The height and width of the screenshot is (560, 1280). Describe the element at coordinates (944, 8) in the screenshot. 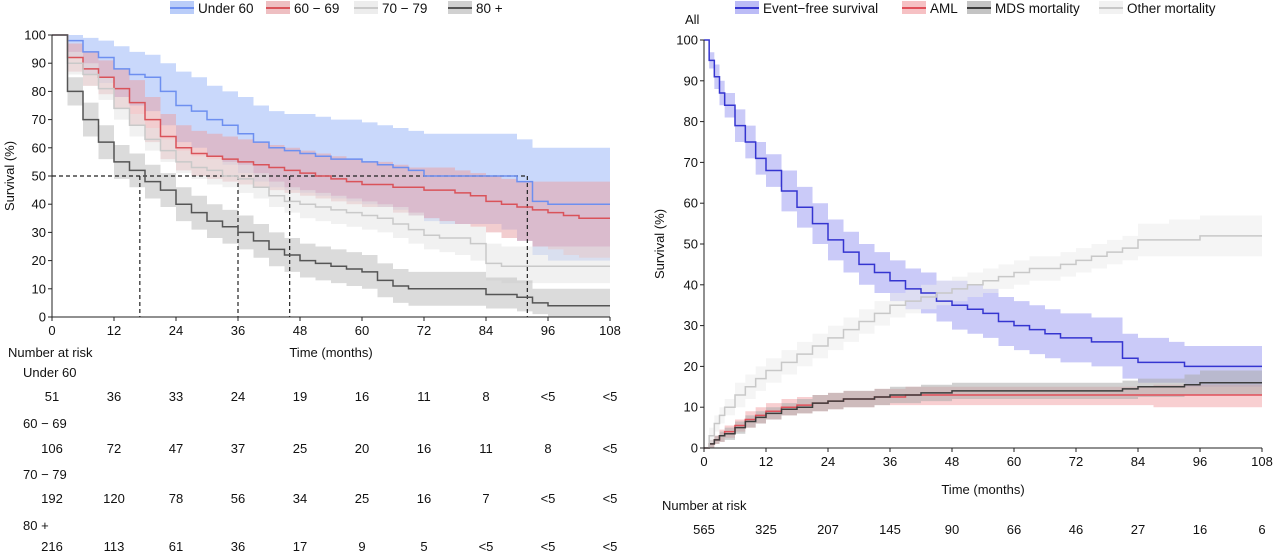

I see `legend-label-aml: AML` at that location.